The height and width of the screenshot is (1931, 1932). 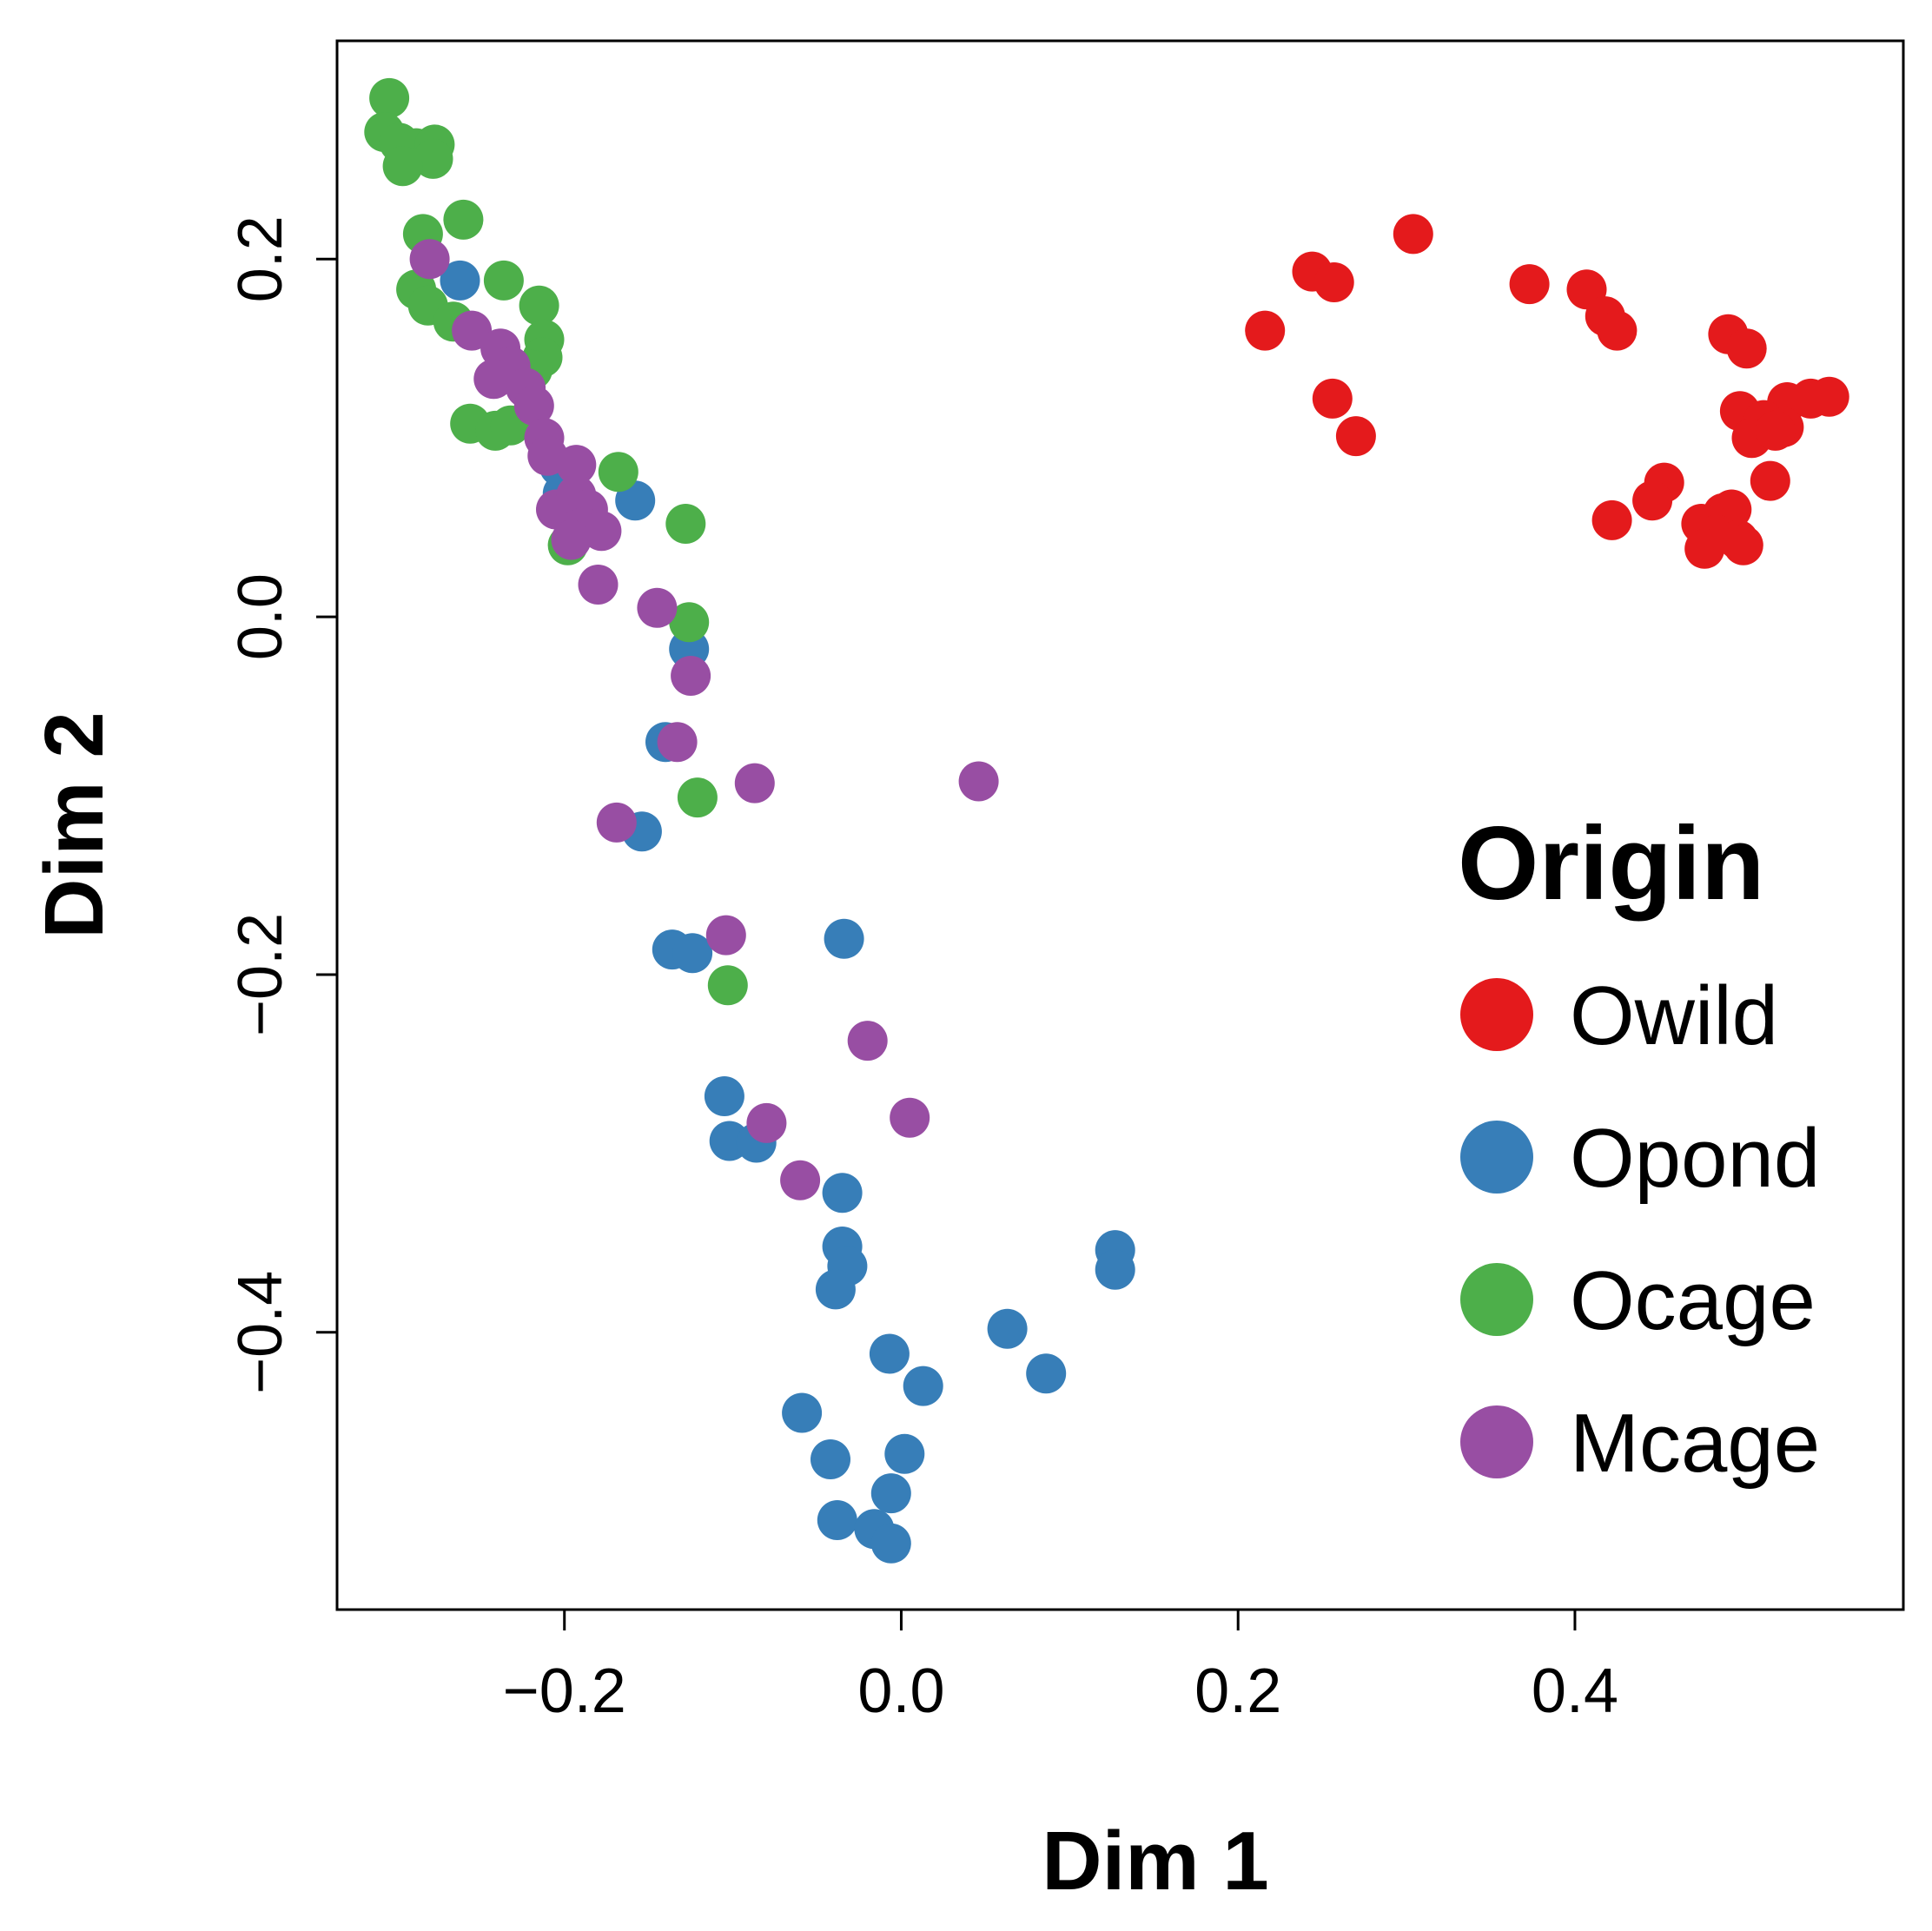 What do you see at coordinates (261, 974) in the screenshot?
I see `y-tick-label: −0.2` at bounding box center [261, 974].